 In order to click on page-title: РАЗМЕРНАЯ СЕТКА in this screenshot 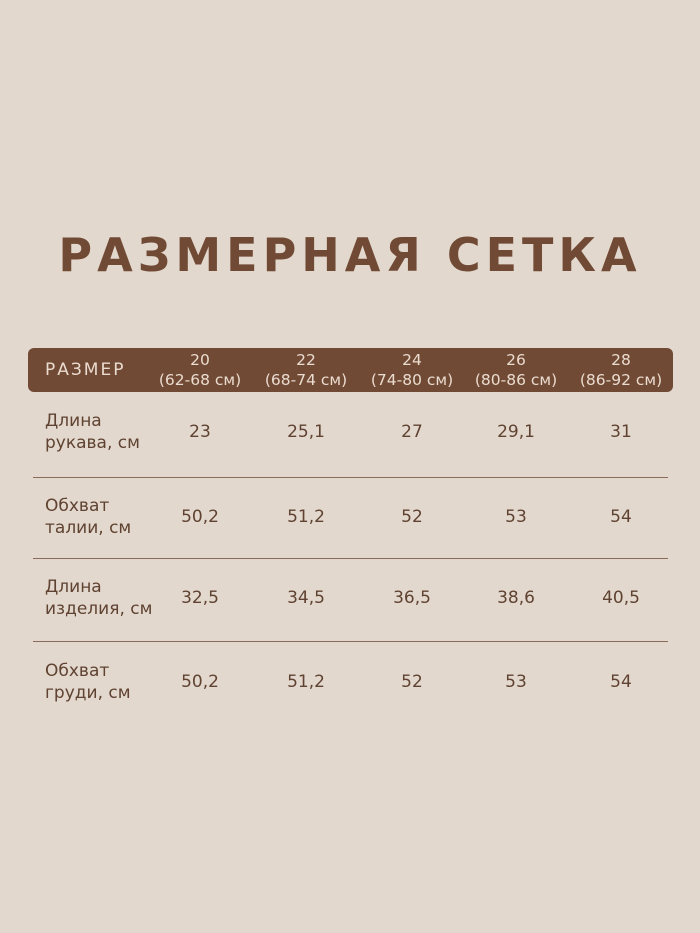, I will do `click(350, 255)`.